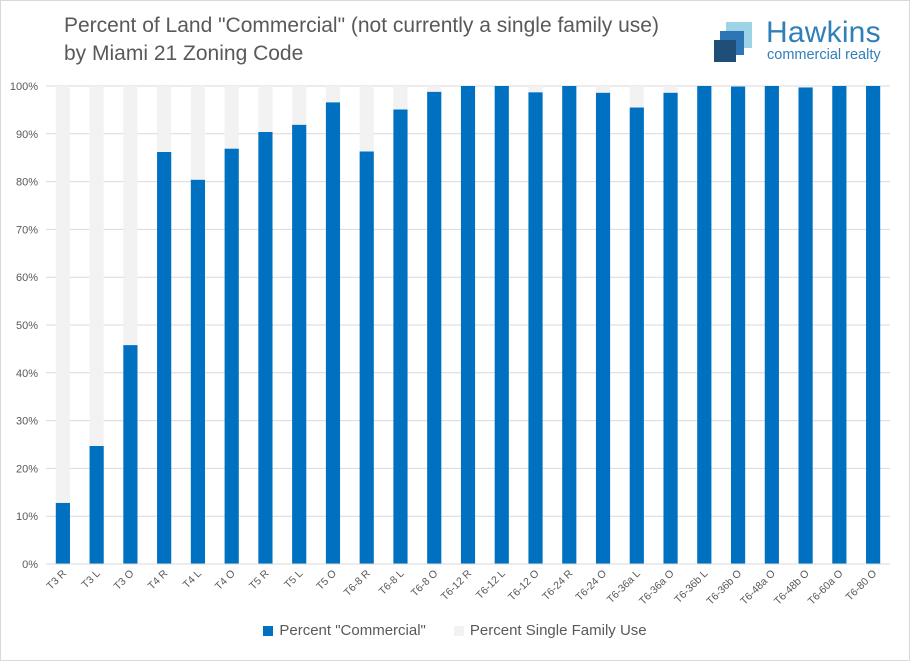 The height and width of the screenshot is (661, 910). What do you see at coordinates (724, 588) in the screenshot?
I see `x-tick-label: T6-36b O` at bounding box center [724, 588].